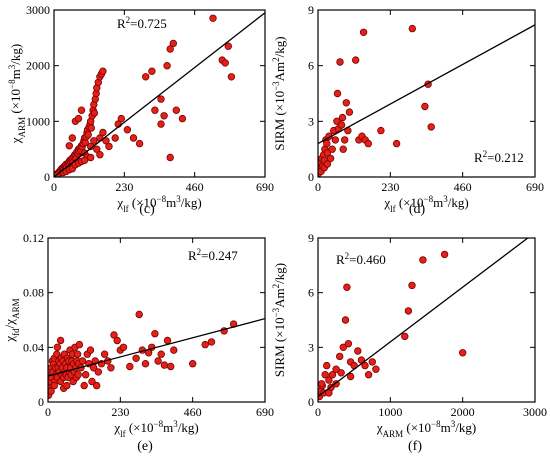 This screenshot has height=460, width=550. What do you see at coordinates (213, 255) in the screenshot?
I see `r2-annotation: R2=0.247` at bounding box center [213, 255].